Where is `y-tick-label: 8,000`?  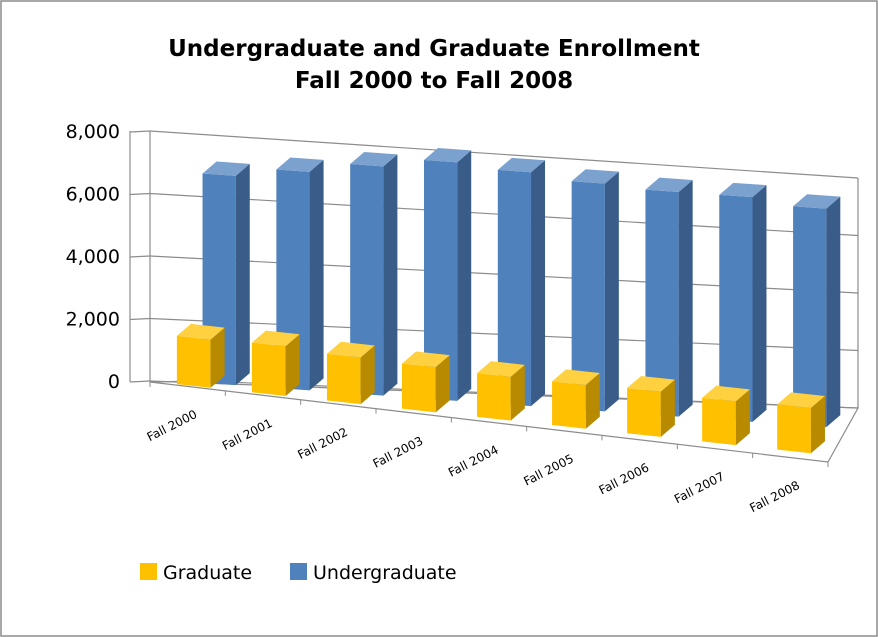 y-tick-label: 8,000 is located at coordinates (93, 132).